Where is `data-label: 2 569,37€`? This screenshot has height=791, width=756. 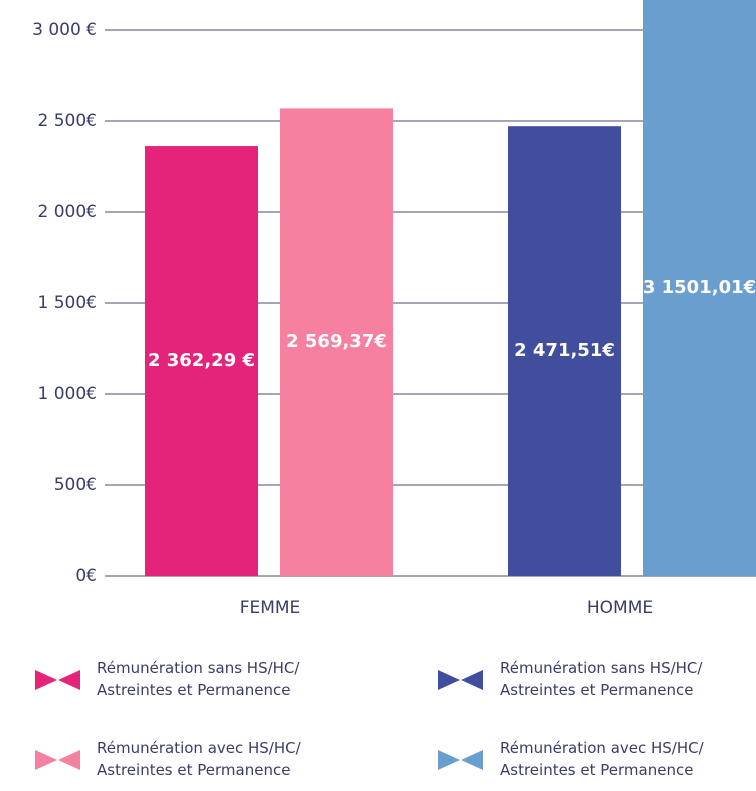
data-label: 2 569,37€ is located at coordinates (336, 341).